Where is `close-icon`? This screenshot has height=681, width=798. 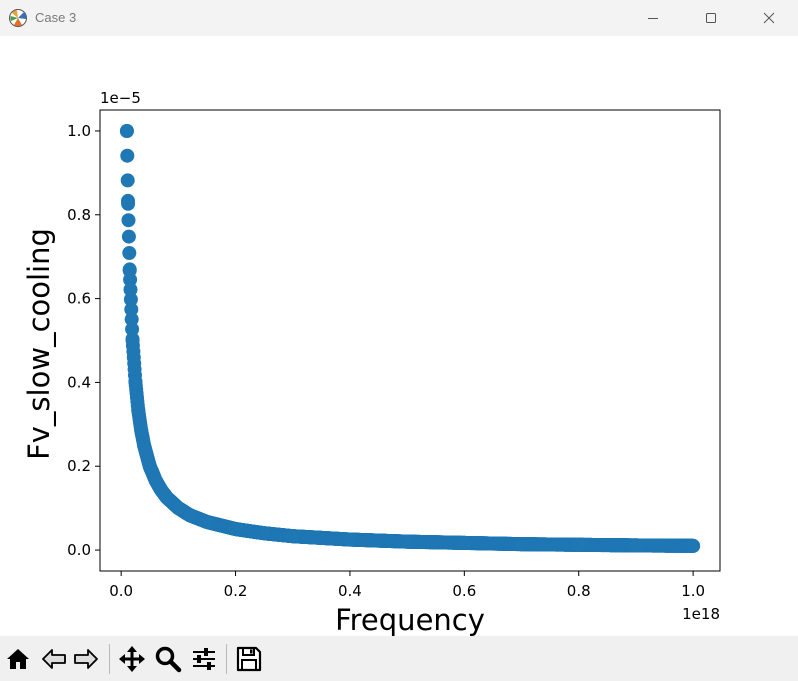 close-icon is located at coordinates (769, 18).